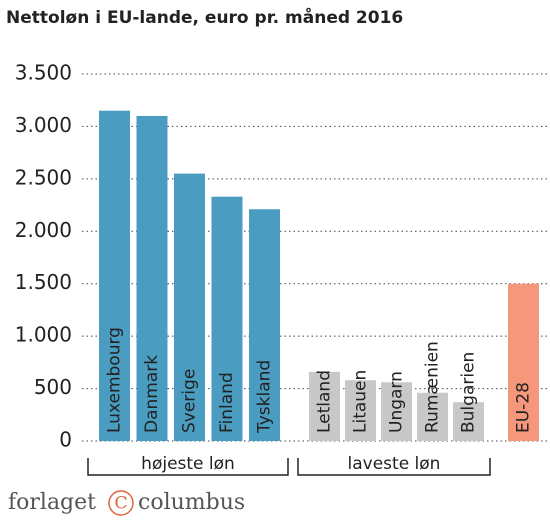  I want to click on category-label: EU-28, so click(524, 407).